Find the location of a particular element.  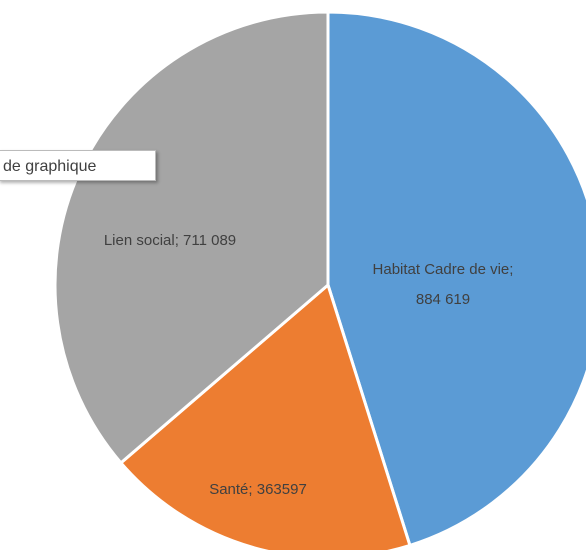

data-label: Lien social; 711 089 is located at coordinates (170, 240).